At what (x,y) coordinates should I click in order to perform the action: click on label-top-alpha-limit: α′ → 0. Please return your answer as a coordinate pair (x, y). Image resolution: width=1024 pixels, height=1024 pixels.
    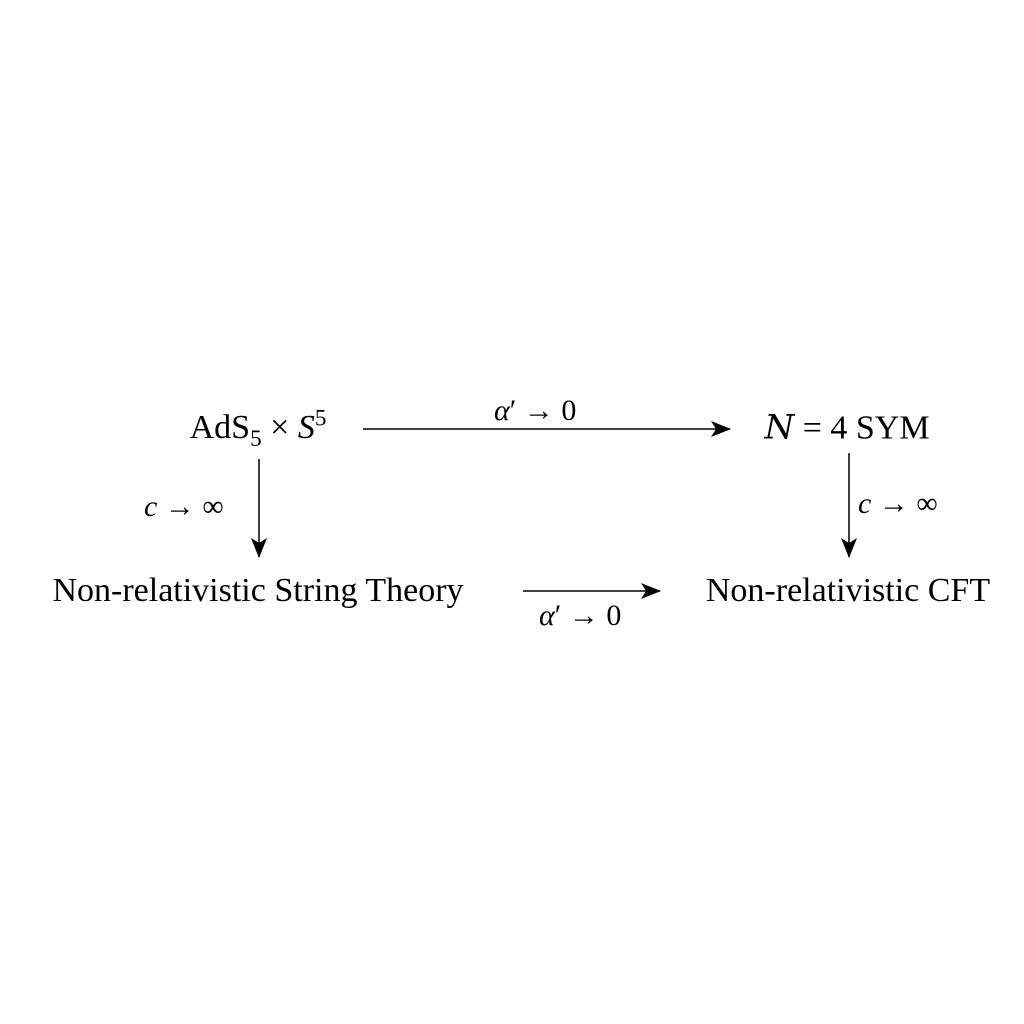
    Looking at the image, I should click on (535, 411).